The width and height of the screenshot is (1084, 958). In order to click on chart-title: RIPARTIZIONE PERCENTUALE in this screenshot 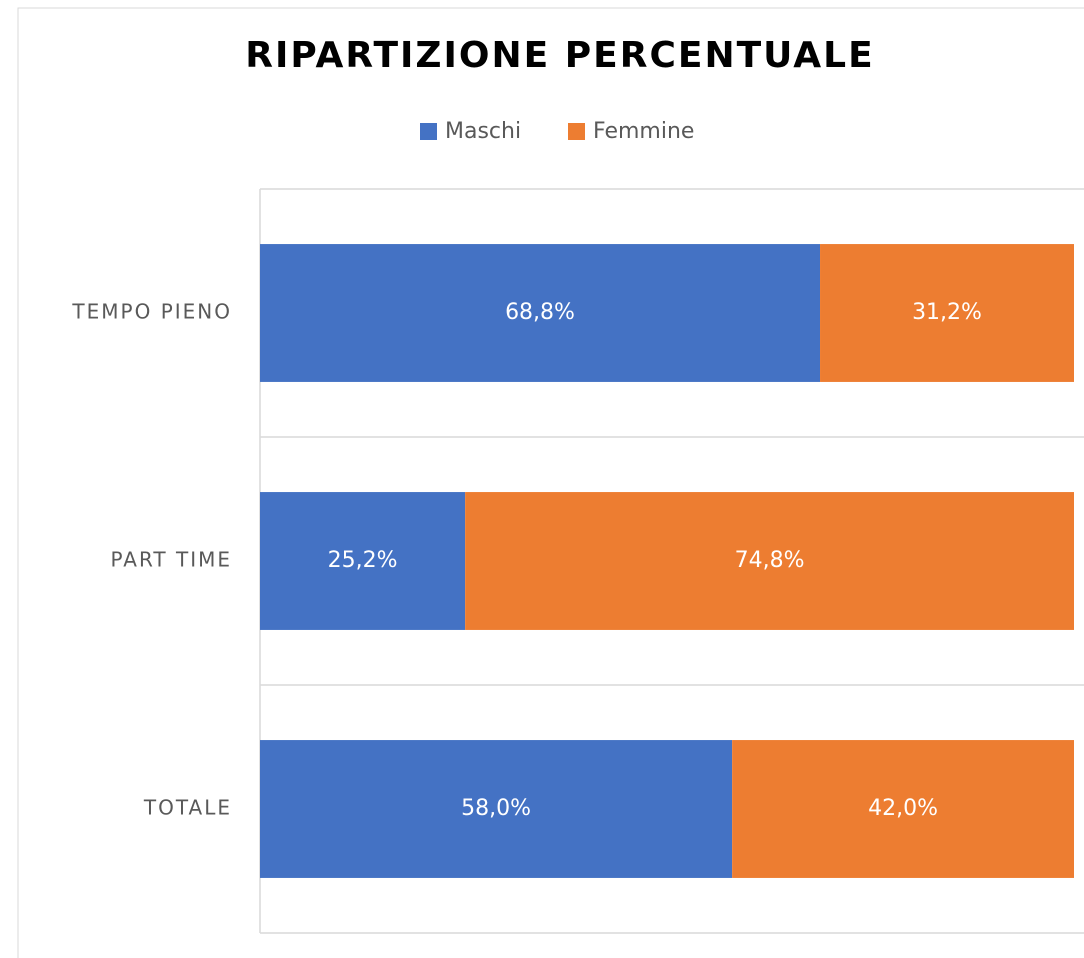, I will do `click(559, 55)`.